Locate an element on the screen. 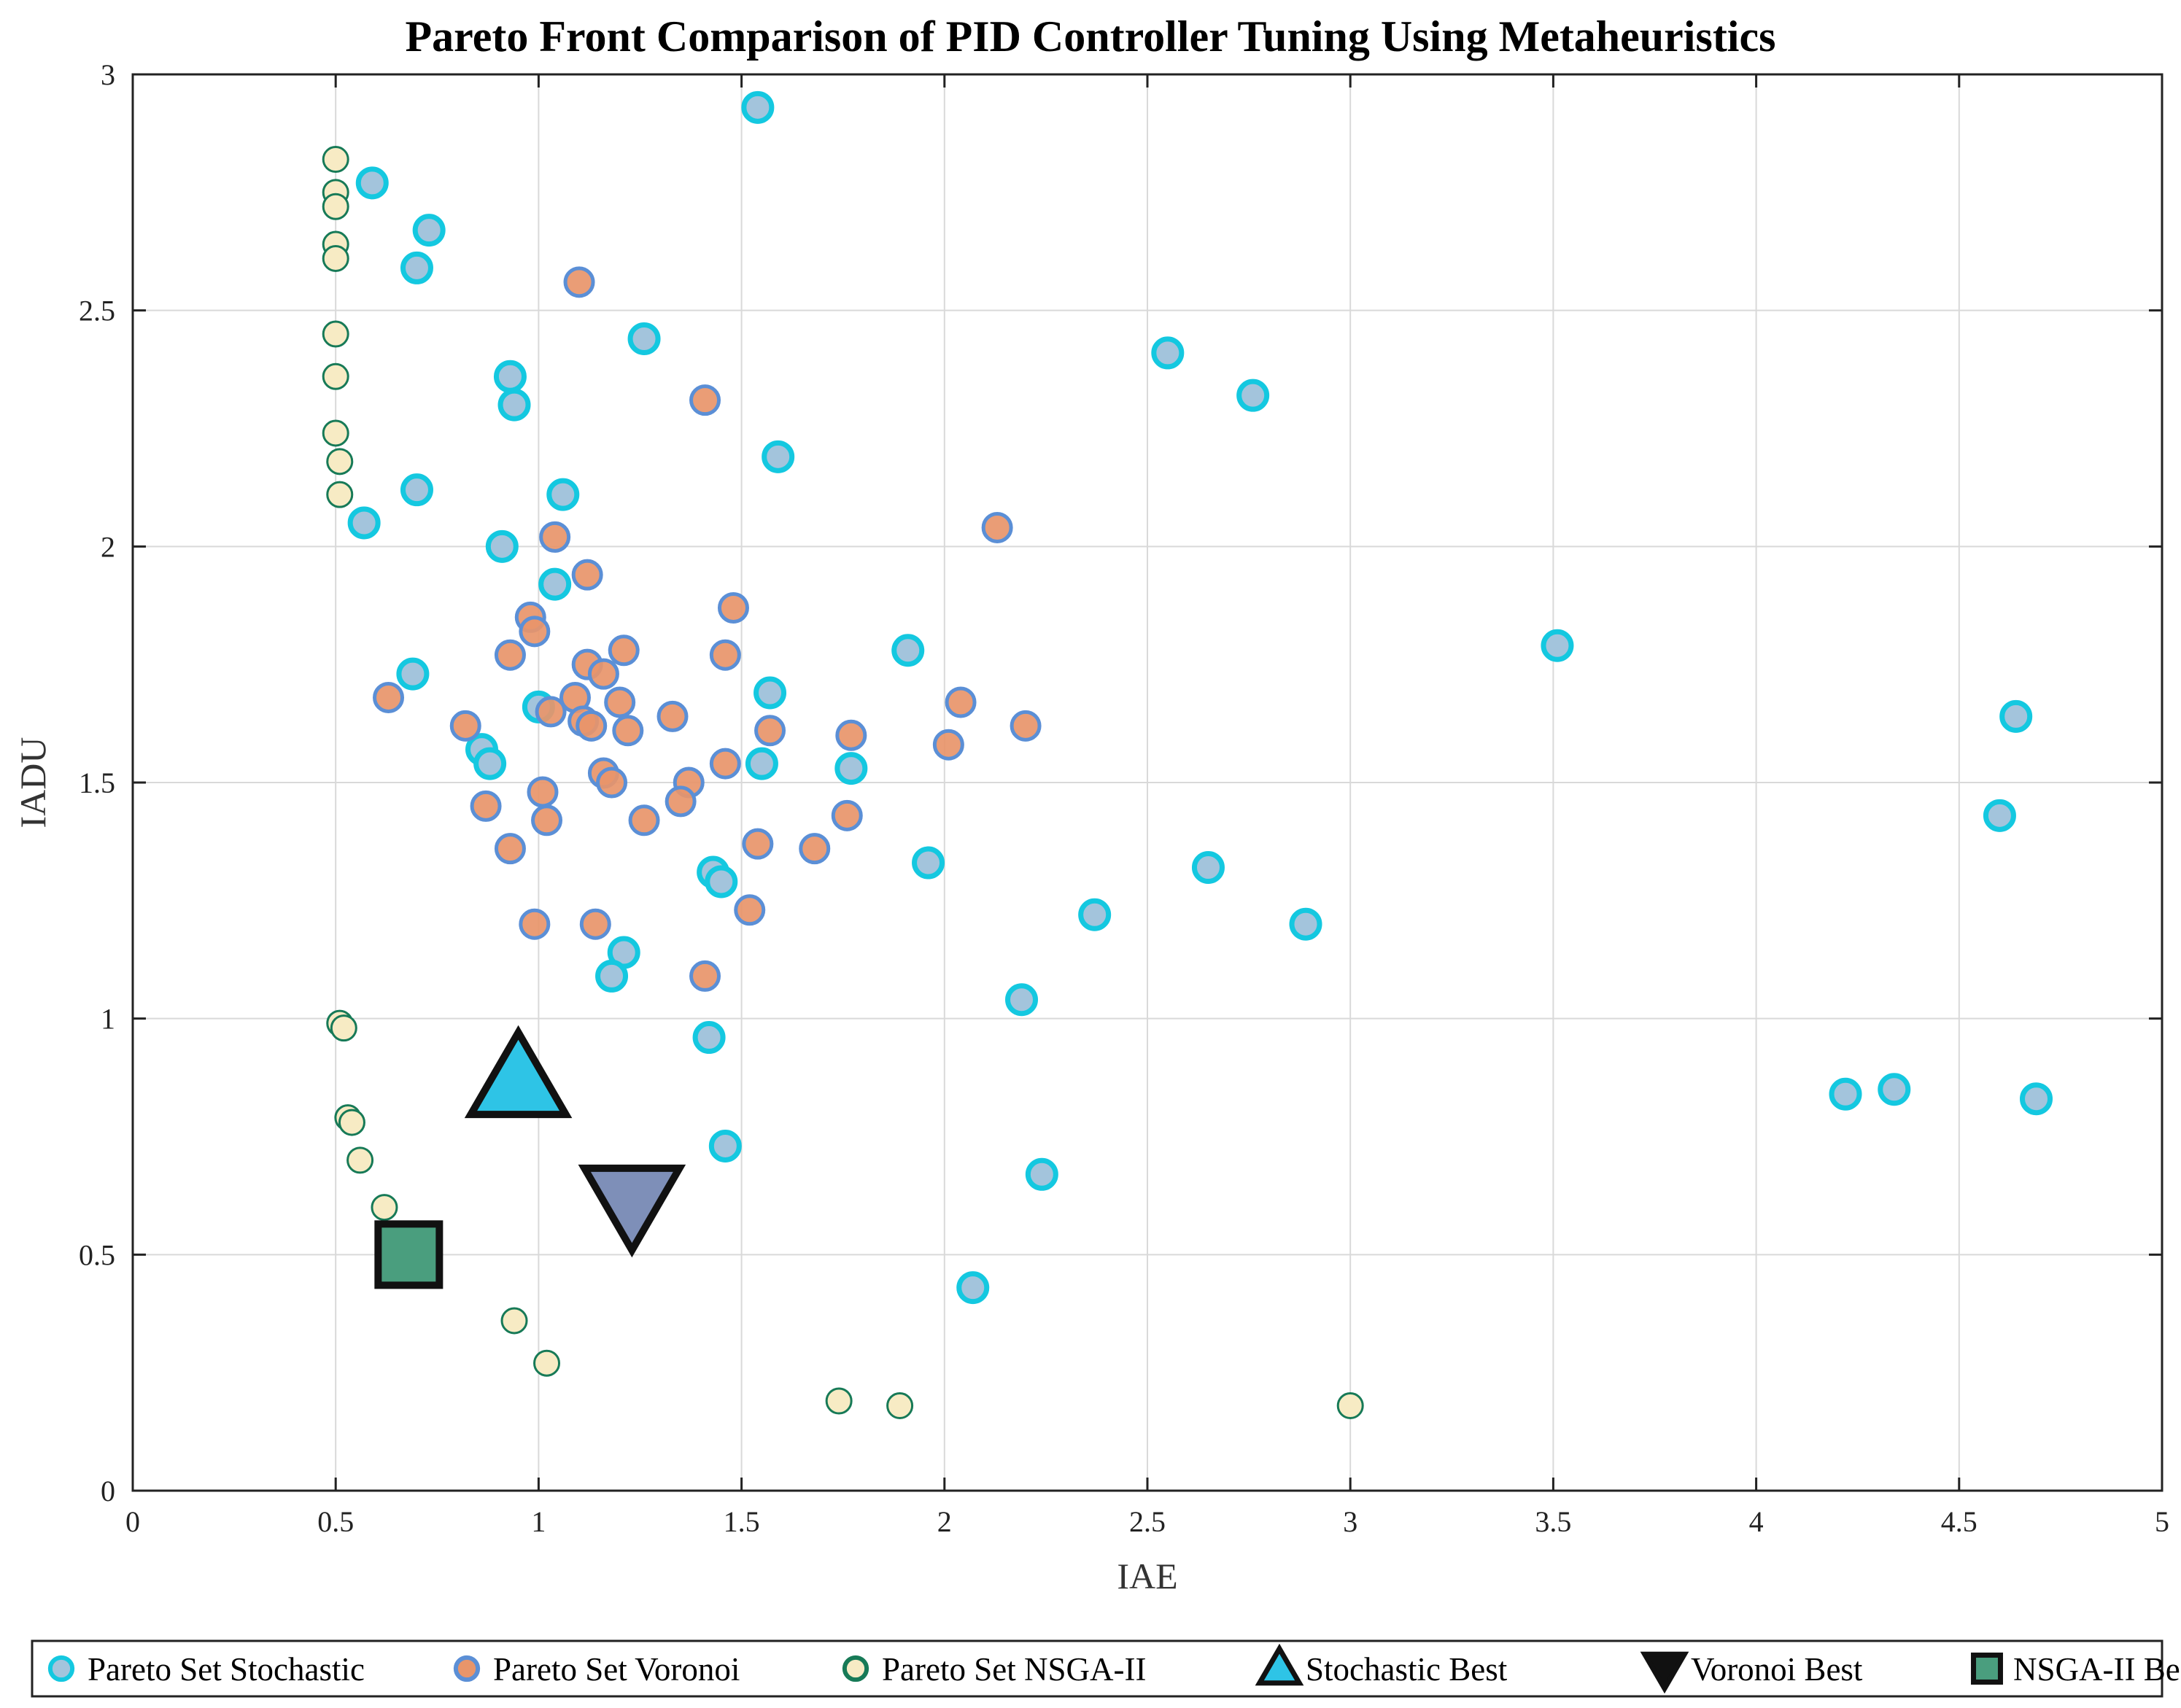  x-tick-label: 5 is located at coordinates (2162, 1521).